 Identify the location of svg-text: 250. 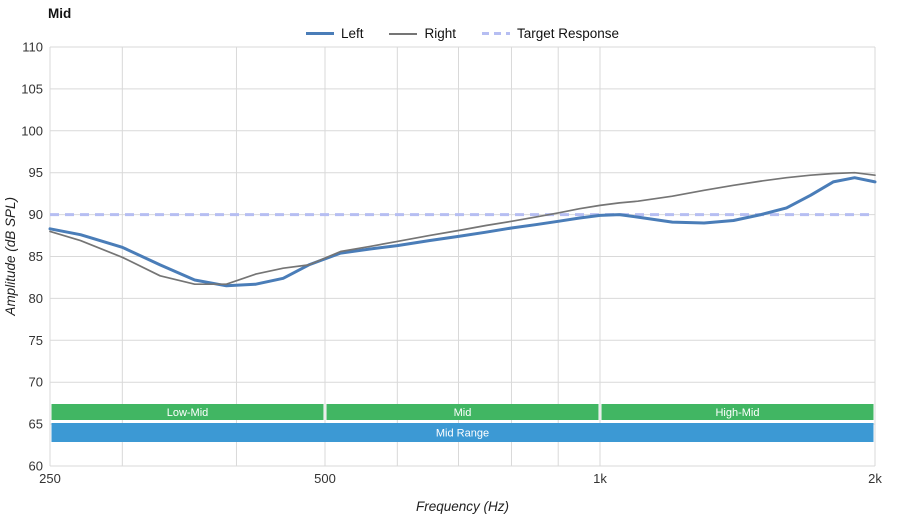
(50, 478).